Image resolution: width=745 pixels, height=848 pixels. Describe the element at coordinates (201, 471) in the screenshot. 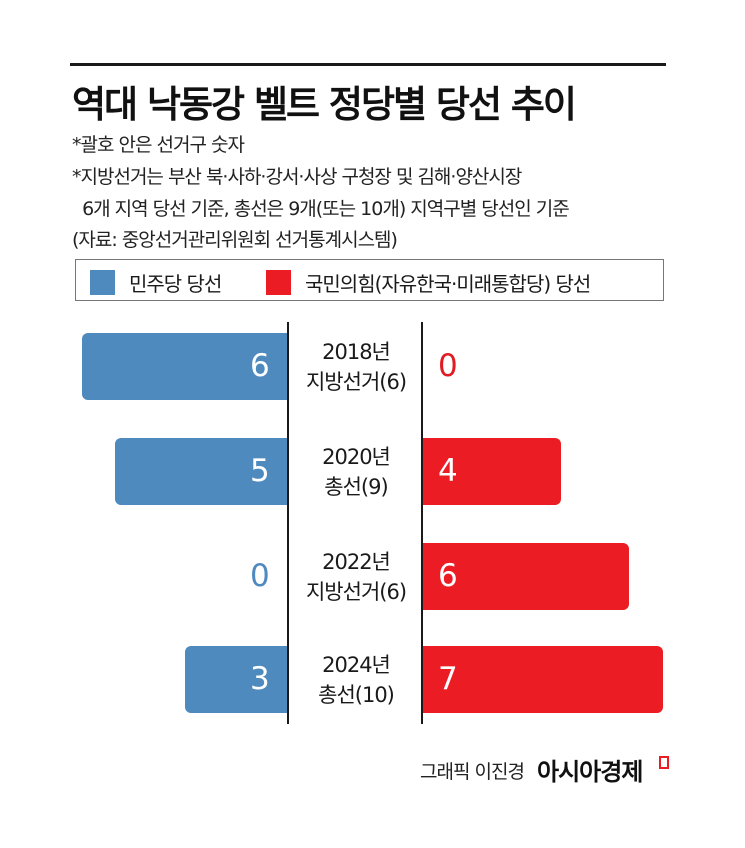

I see `bar-democratic-2020` at that location.